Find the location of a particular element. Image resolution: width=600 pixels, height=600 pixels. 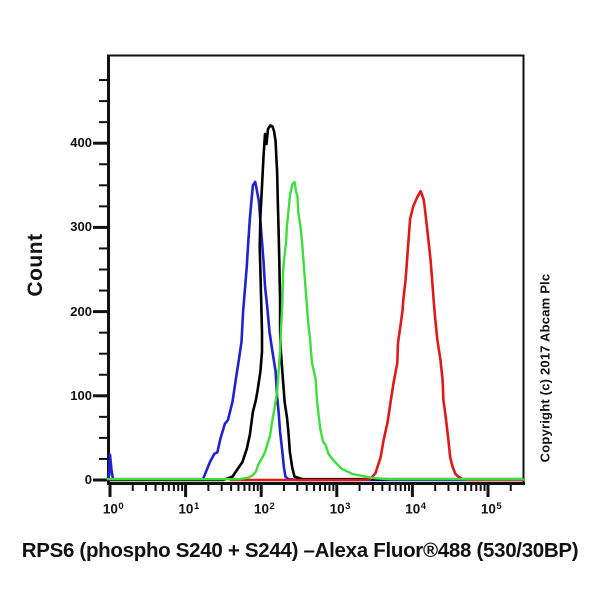

x-tick-exponent: 0 is located at coordinates (121, 506).